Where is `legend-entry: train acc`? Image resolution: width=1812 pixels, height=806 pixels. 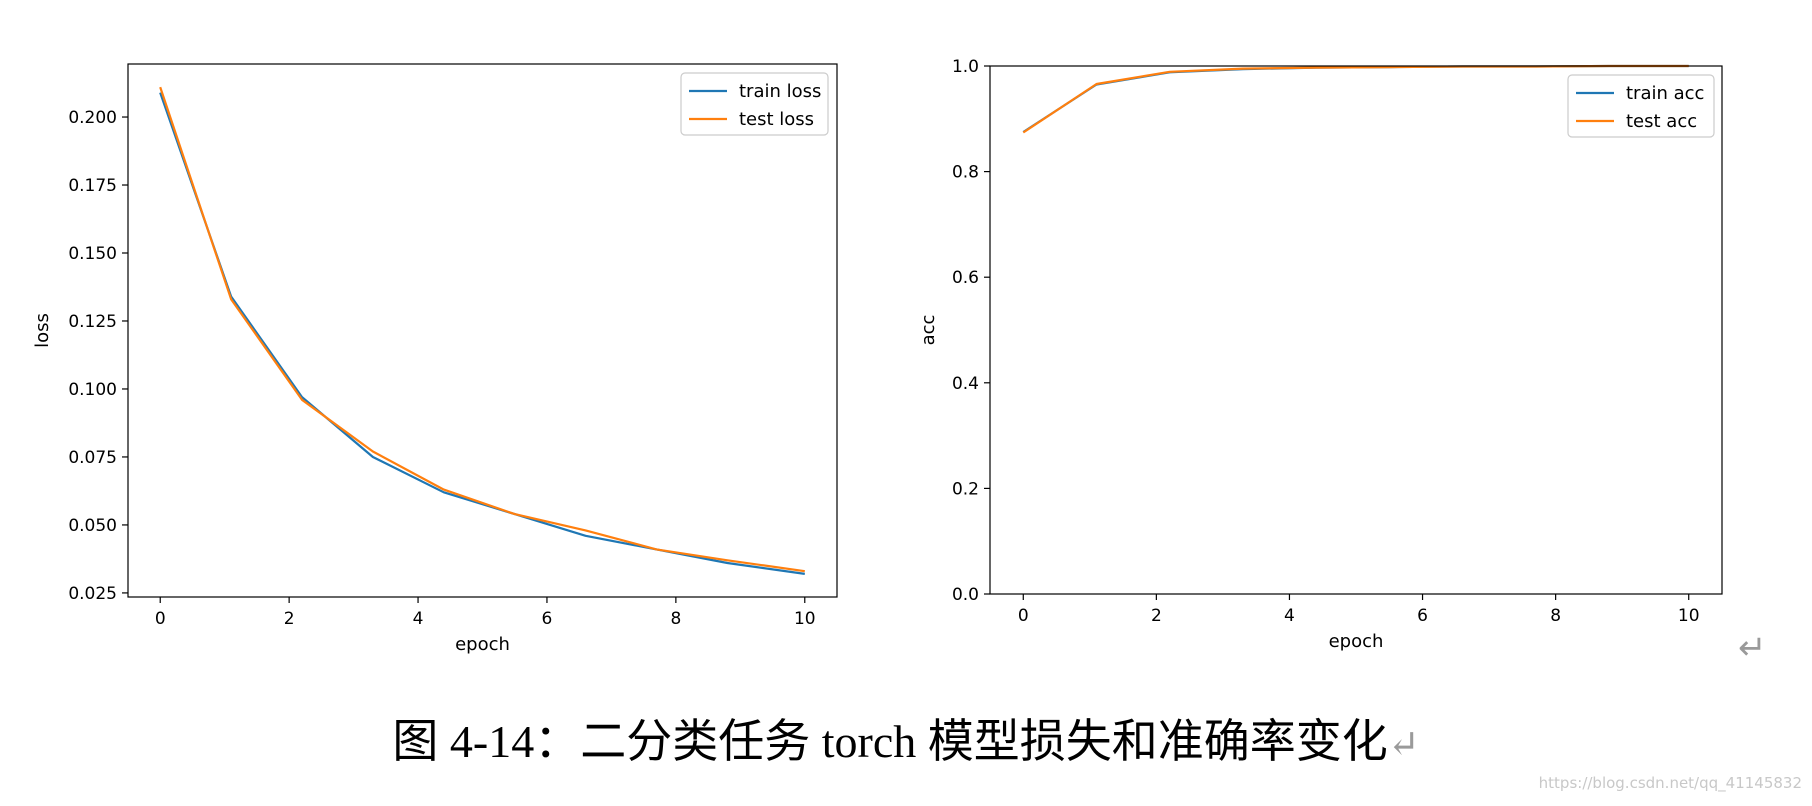
legend-entry: train acc is located at coordinates (1665, 93).